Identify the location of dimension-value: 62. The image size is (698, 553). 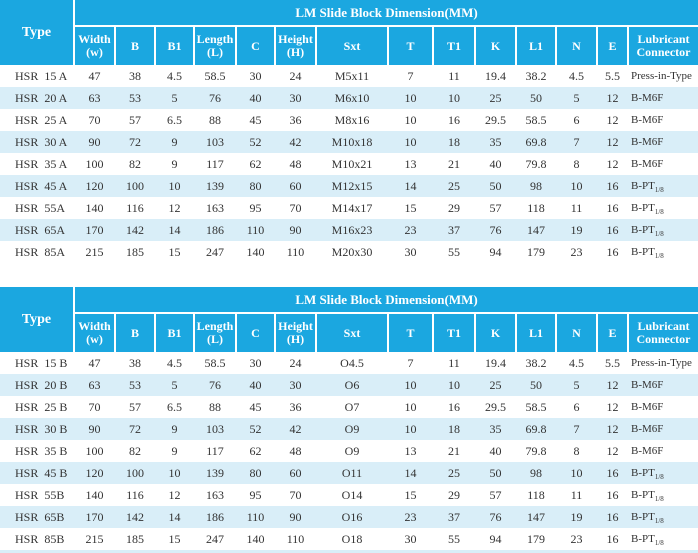
(255, 163).